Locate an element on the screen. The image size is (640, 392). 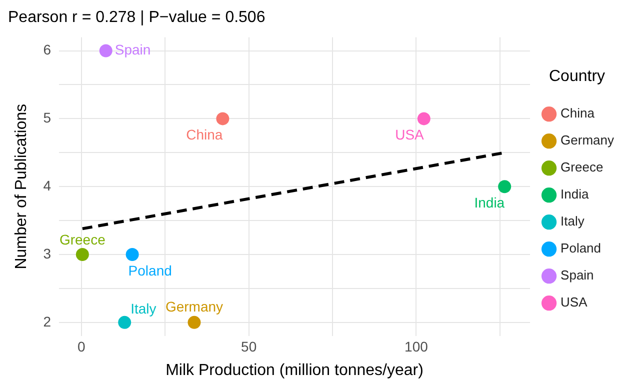
y-tick-label: 3 is located at coordinates (47, 253).